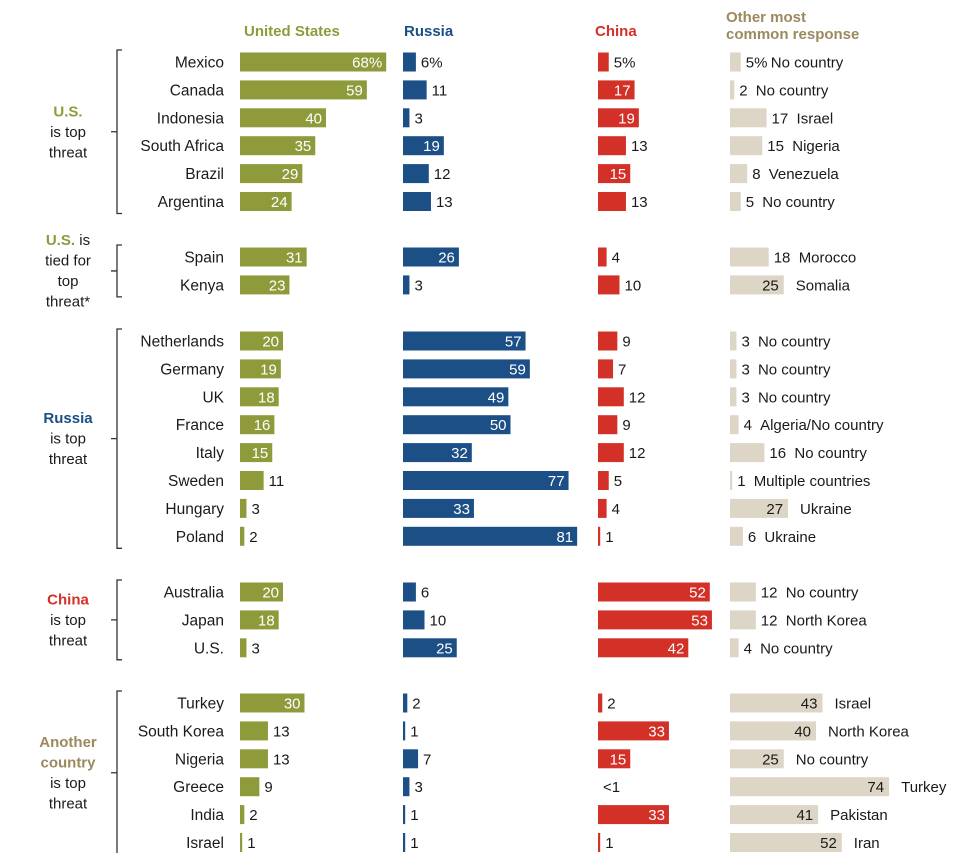  I want to click on value-label: 31, so click(294, 258).